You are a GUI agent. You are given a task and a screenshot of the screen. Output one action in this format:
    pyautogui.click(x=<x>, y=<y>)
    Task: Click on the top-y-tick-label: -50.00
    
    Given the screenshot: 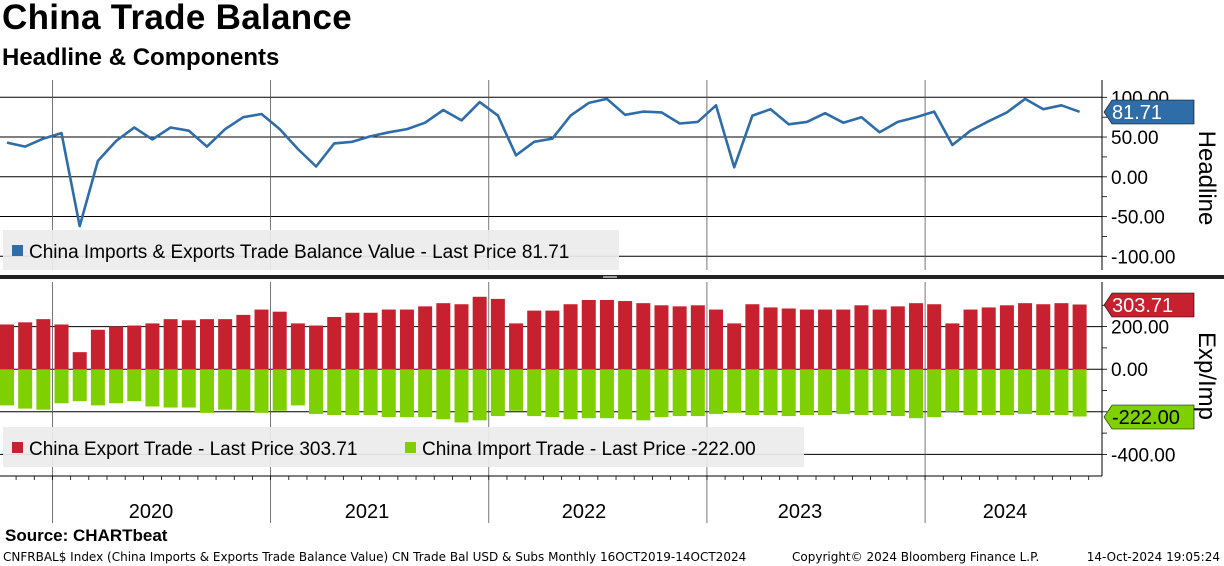 What is the action you would take?
    pyautogui.click(x=1138, y=218)
    